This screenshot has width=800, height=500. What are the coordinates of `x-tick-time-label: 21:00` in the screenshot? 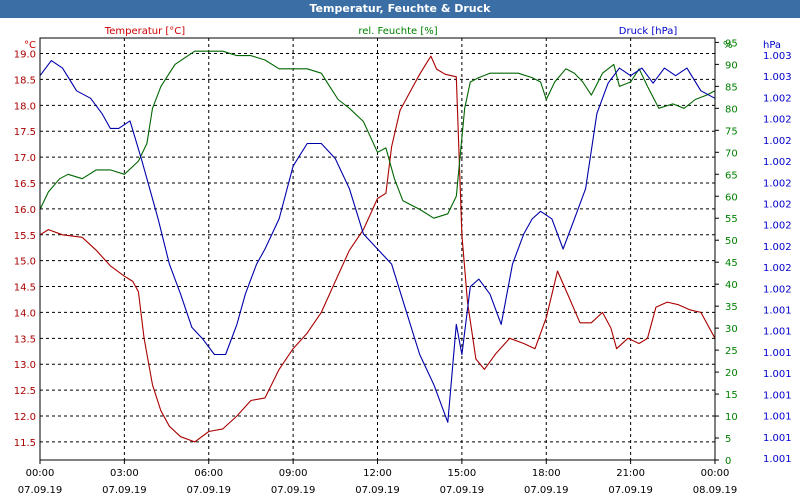 It's located at (630, 473).